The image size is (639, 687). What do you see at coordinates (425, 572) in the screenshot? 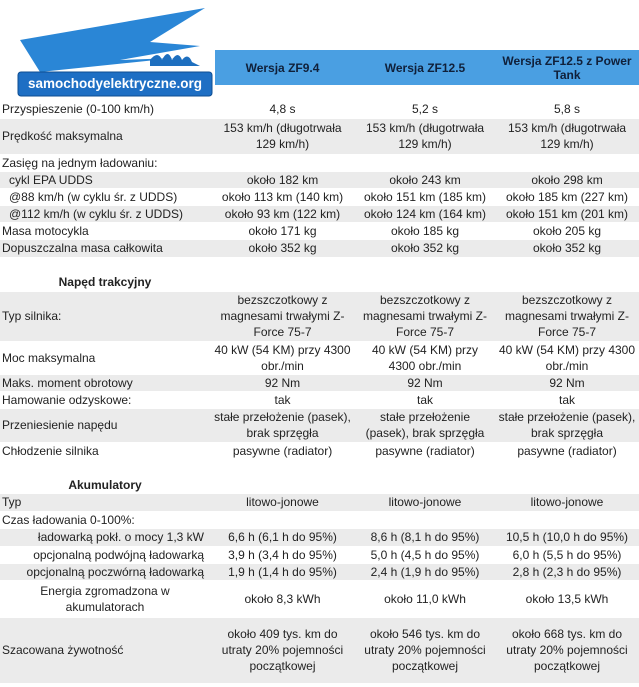
I see `cell: 2,4 h (1,9 h do 95%)` at bounding box center [425, 572].